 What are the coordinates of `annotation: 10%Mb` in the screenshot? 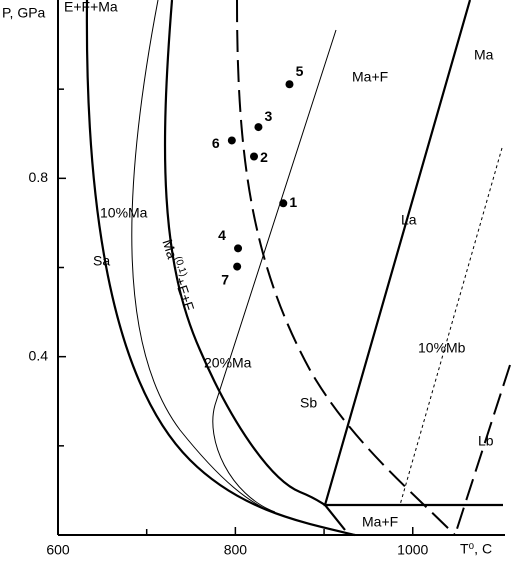 It's located at (442, 348).